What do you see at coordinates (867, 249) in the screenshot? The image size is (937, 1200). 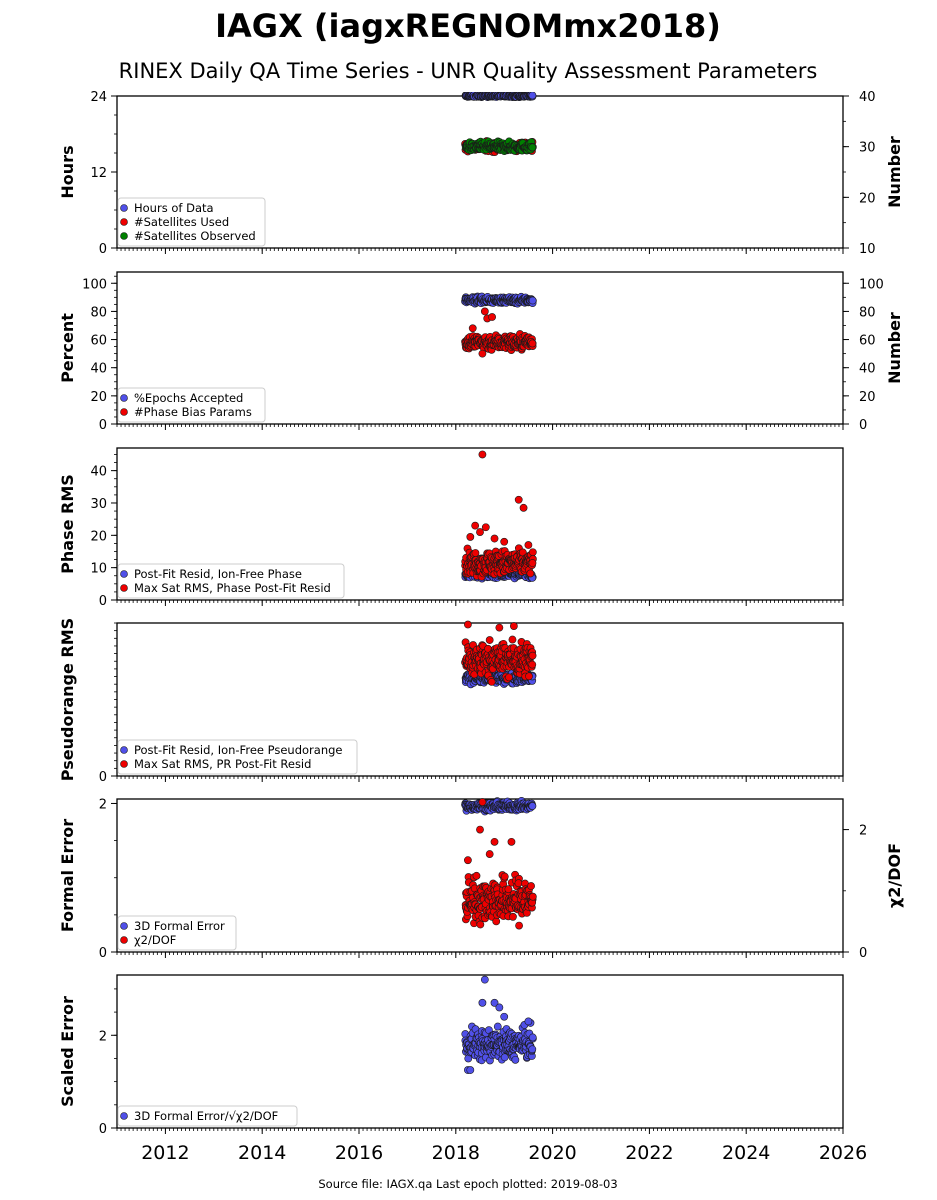 I see `y2-tick-label: 10` at bounding box center [867, 249].